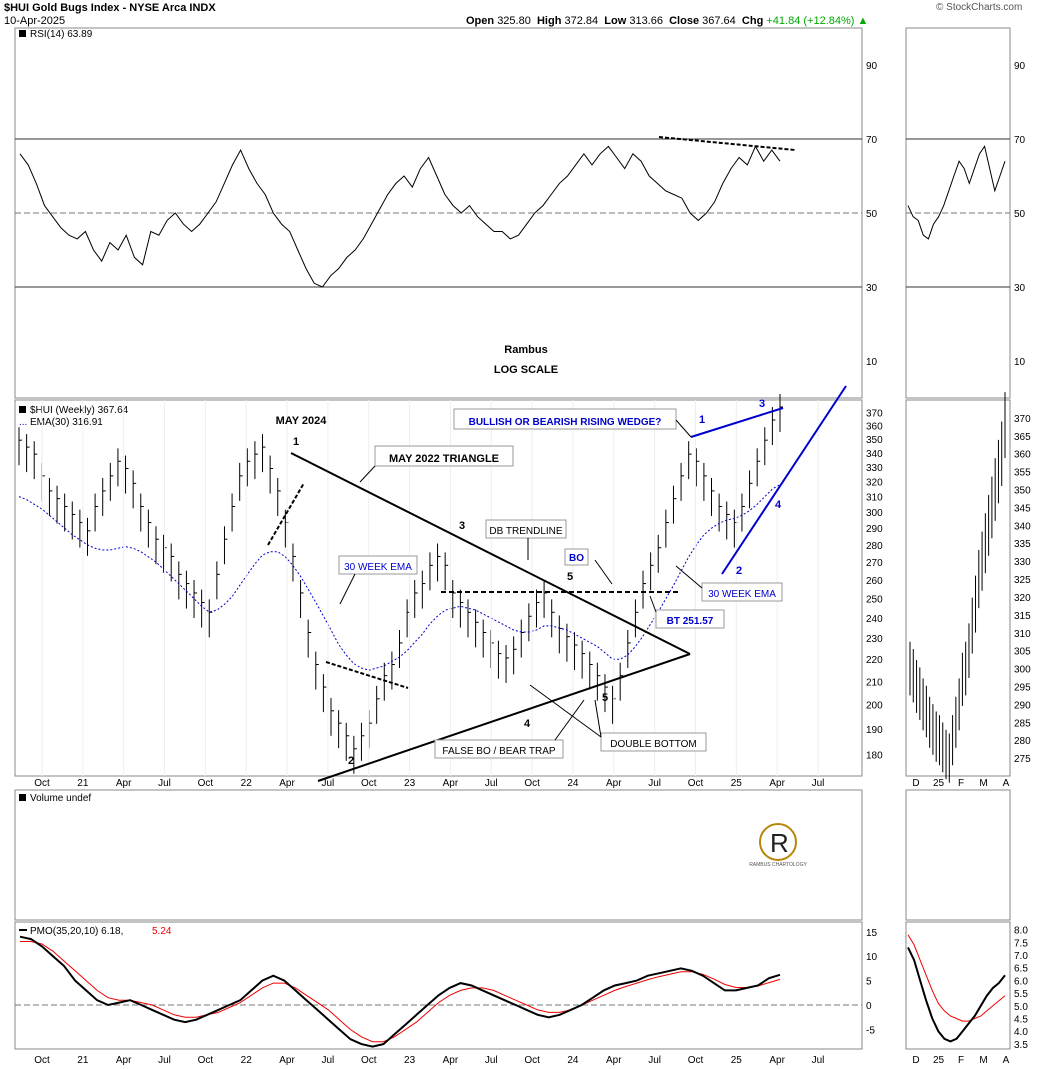 This screenshot has width=1050, height=1069. What do you see at coordinates (1020, 214) in the screenshot?
I see `zoom-rsi-tick-label: 50` at bounding box center [1020, 214].